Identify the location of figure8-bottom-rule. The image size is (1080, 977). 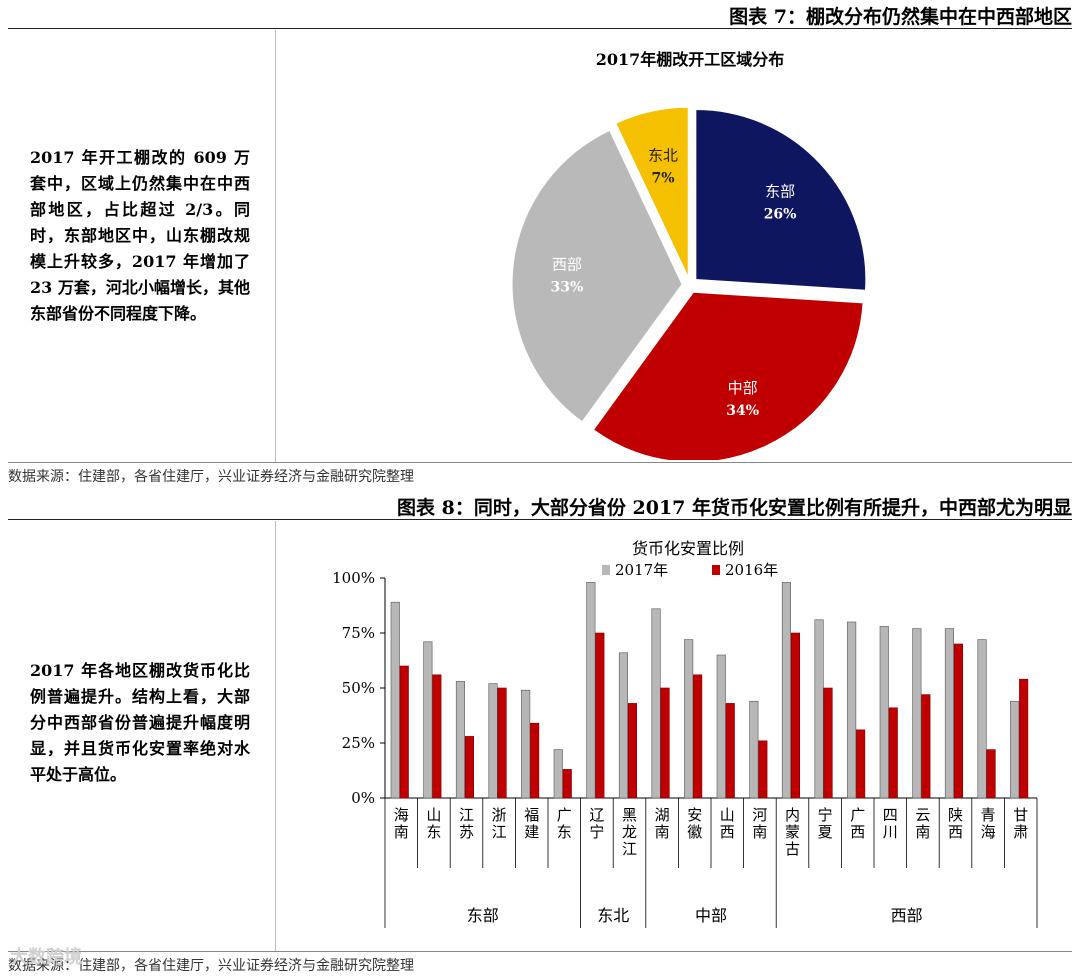
(540, 951).